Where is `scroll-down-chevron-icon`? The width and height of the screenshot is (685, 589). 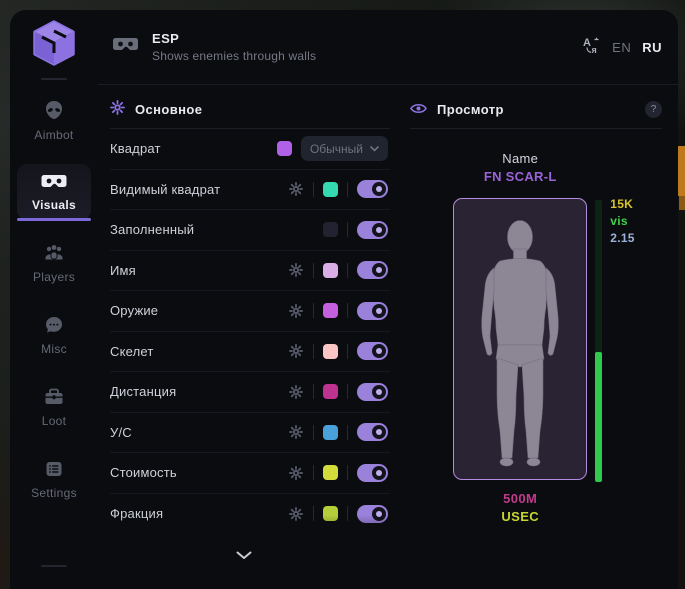 scroll-down-chevron-icon is located at coordinates (244, 556).